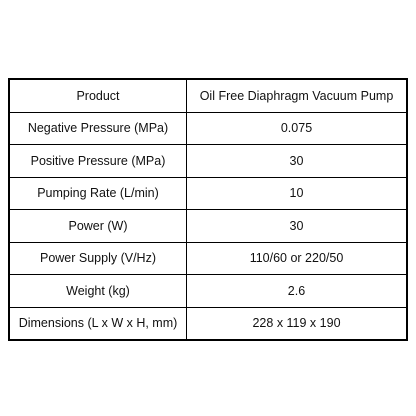 This screenshot has width=416, height=416. What do you see at coordinates (97, 128) in the screenshot?
I see `spec-label: Negative Pressure (MPa)` at bounding box center [97, 128].